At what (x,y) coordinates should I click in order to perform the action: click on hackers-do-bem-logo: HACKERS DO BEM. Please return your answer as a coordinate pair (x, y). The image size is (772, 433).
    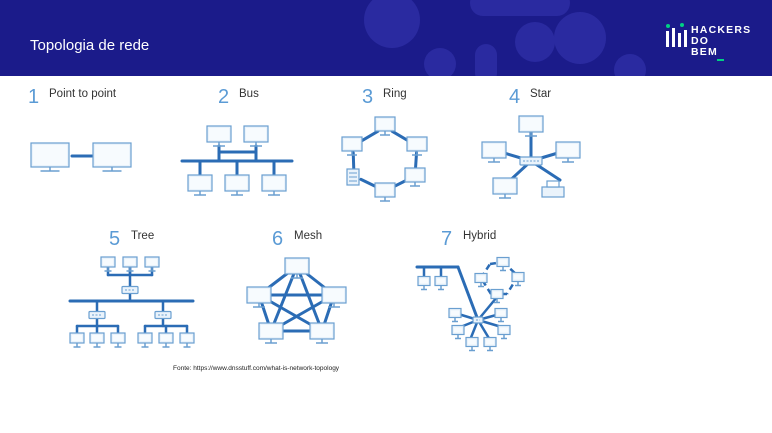
    Looking at the image, I should click on (710, 44).